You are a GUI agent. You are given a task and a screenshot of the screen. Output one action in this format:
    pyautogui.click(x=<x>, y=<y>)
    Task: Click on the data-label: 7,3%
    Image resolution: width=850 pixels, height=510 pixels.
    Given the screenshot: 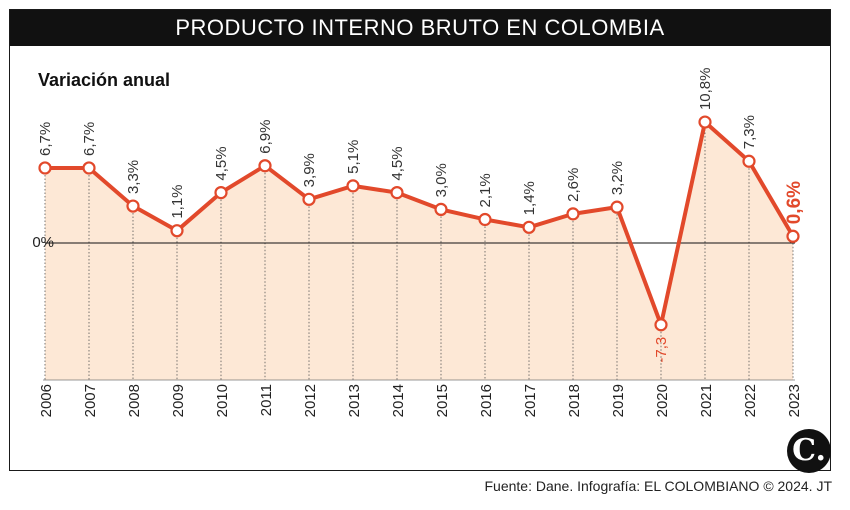 What is the action you would take?
    pyautogui.click(x=749, y=132)
    